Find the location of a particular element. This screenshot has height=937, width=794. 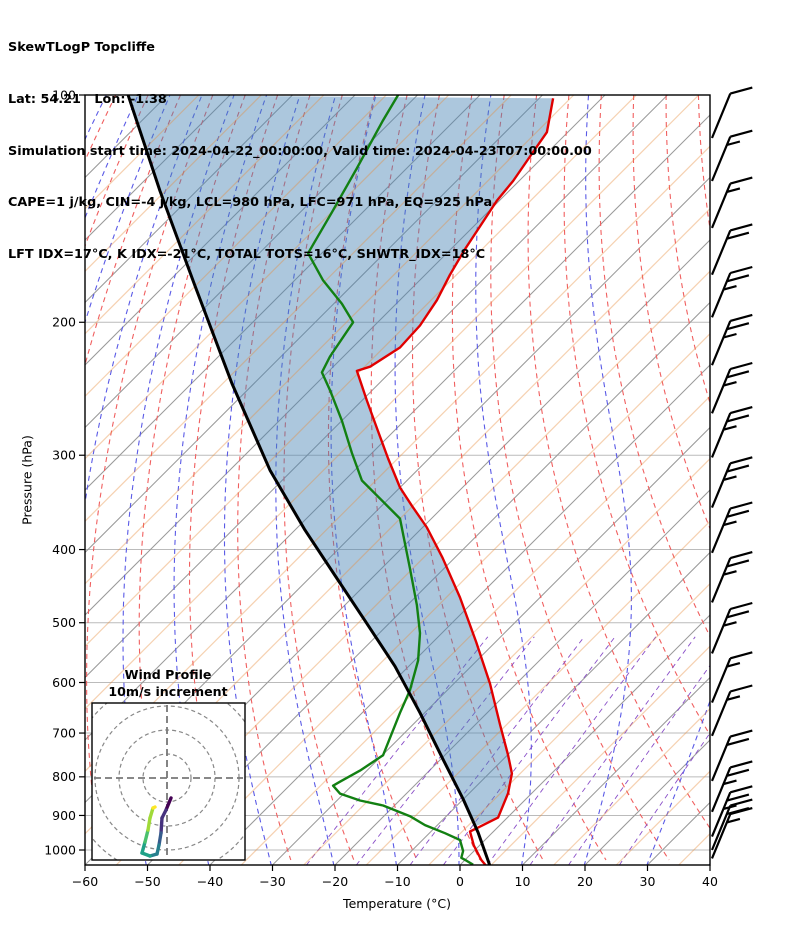

hodograph-inset is located at coordinates (168, 781).